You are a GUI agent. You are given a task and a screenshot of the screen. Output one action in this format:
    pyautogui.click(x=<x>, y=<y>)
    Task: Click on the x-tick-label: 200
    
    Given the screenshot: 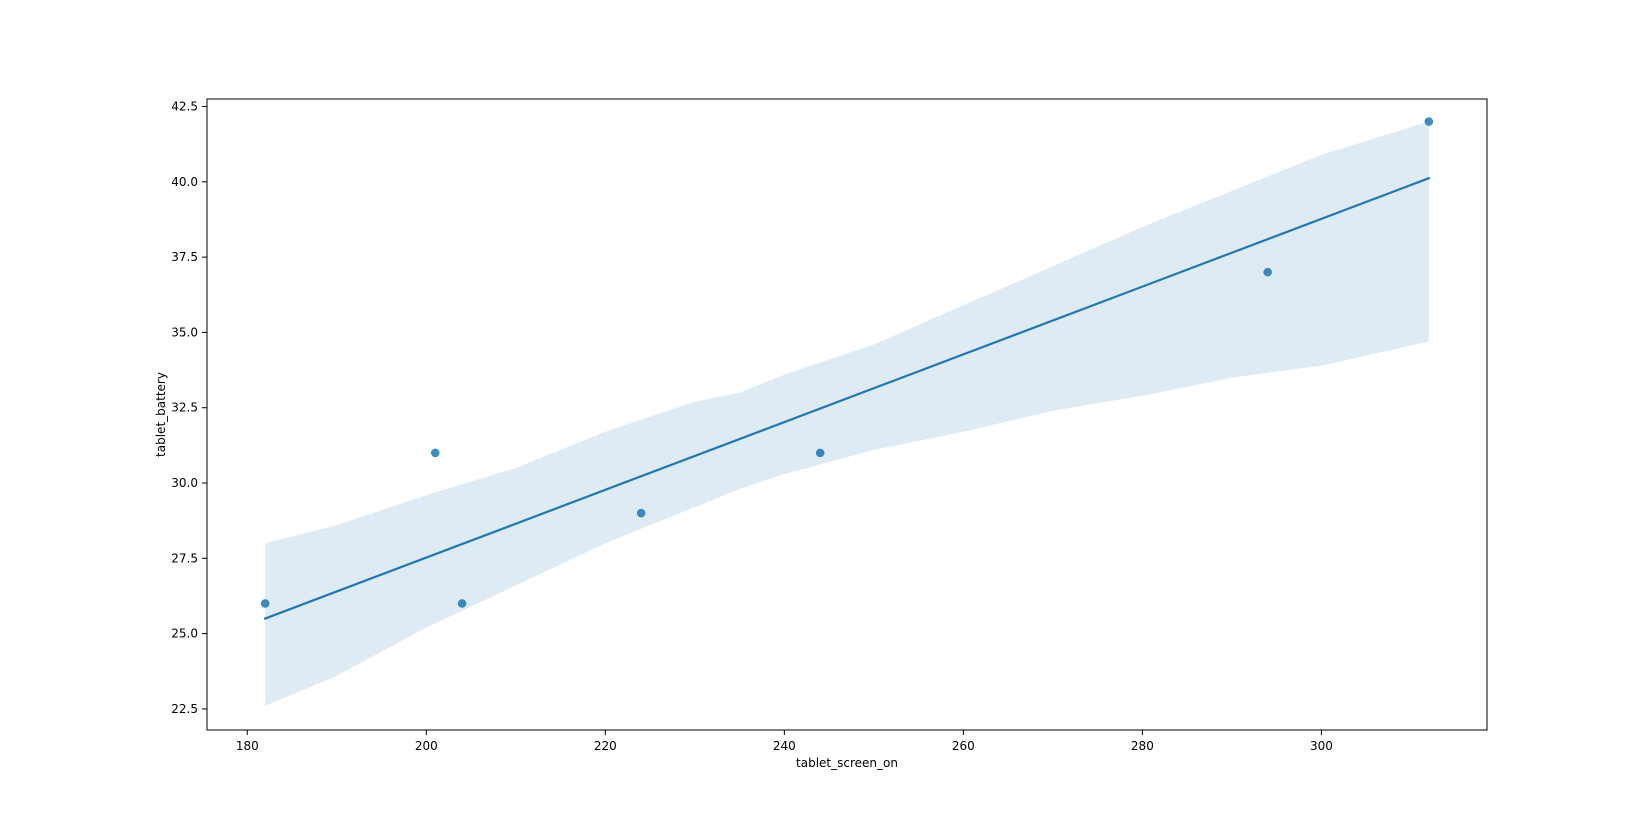 What is the action you would take?
    pyautogui.click(x=426, y=746)
    